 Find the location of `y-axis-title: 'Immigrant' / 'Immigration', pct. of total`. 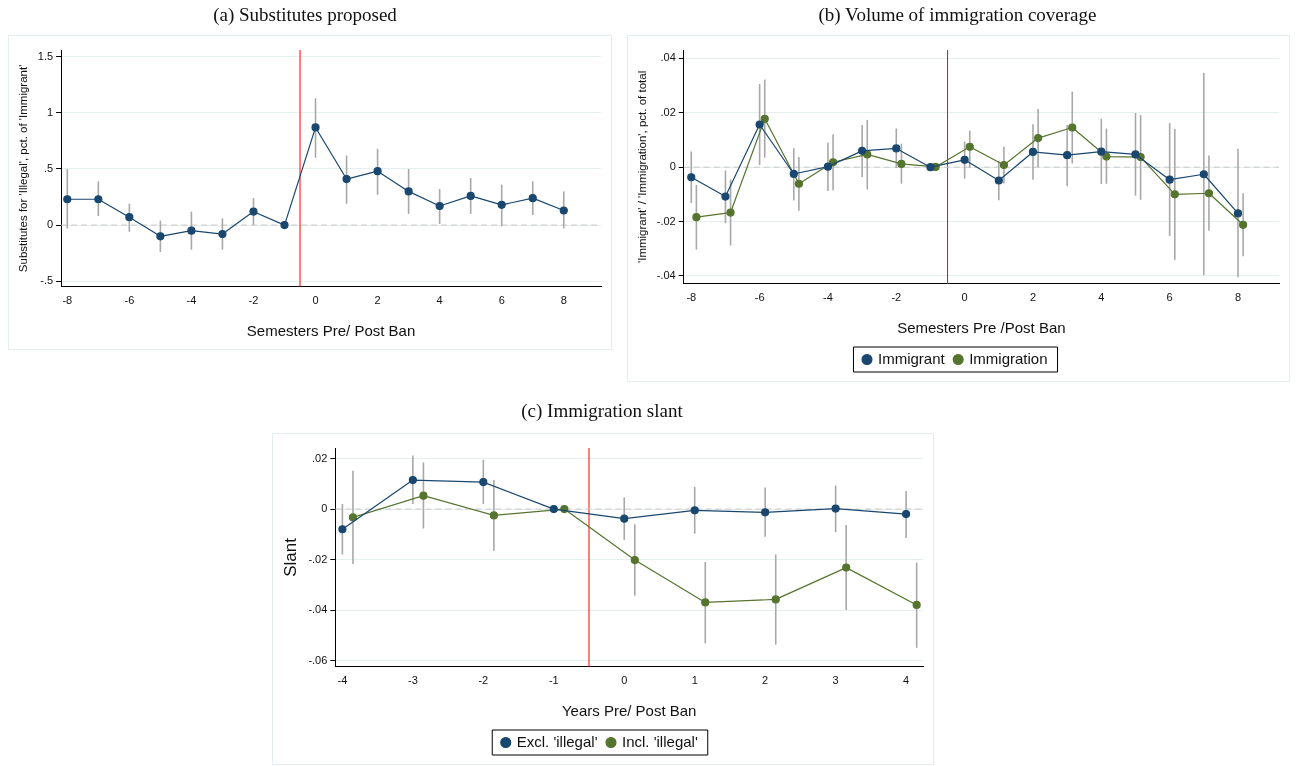

y-axis-title: 'Immigrant' / 'Immigration', pct. of total is located at coordinates (642, 167).